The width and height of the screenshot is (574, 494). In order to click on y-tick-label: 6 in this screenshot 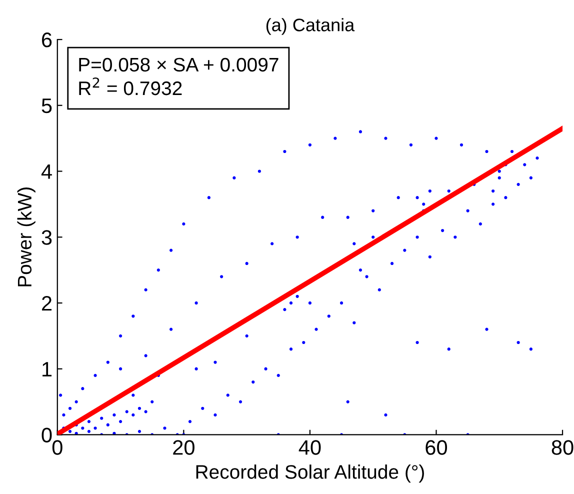, I will do `click(47, 40)`.